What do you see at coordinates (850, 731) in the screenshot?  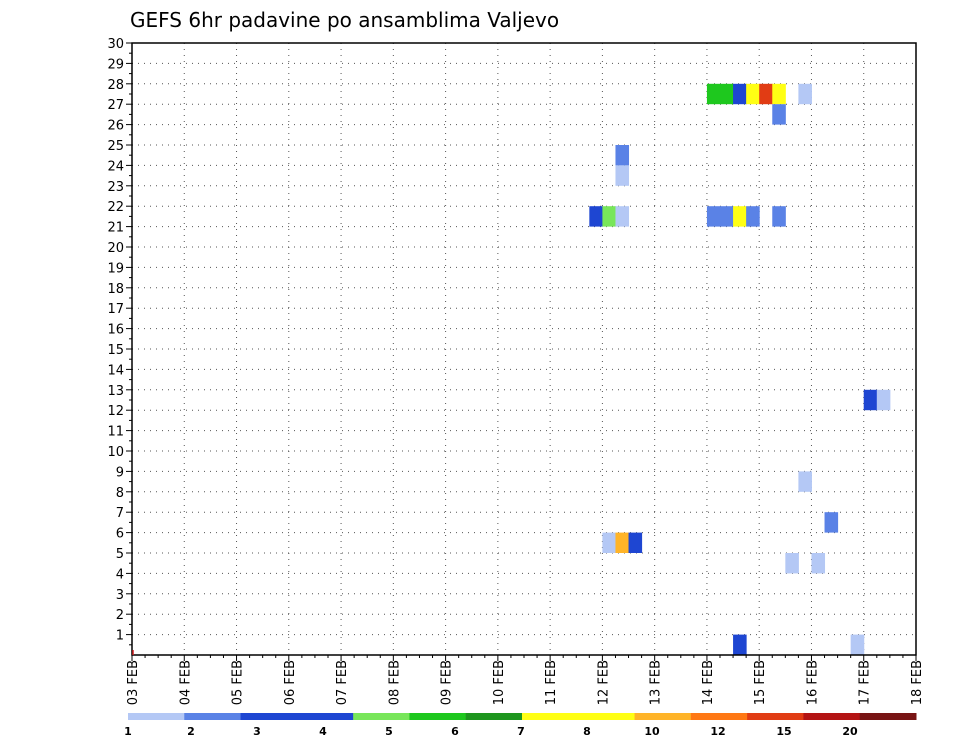 I see `colorbar-label: 20` at bounding box center [850, 731].